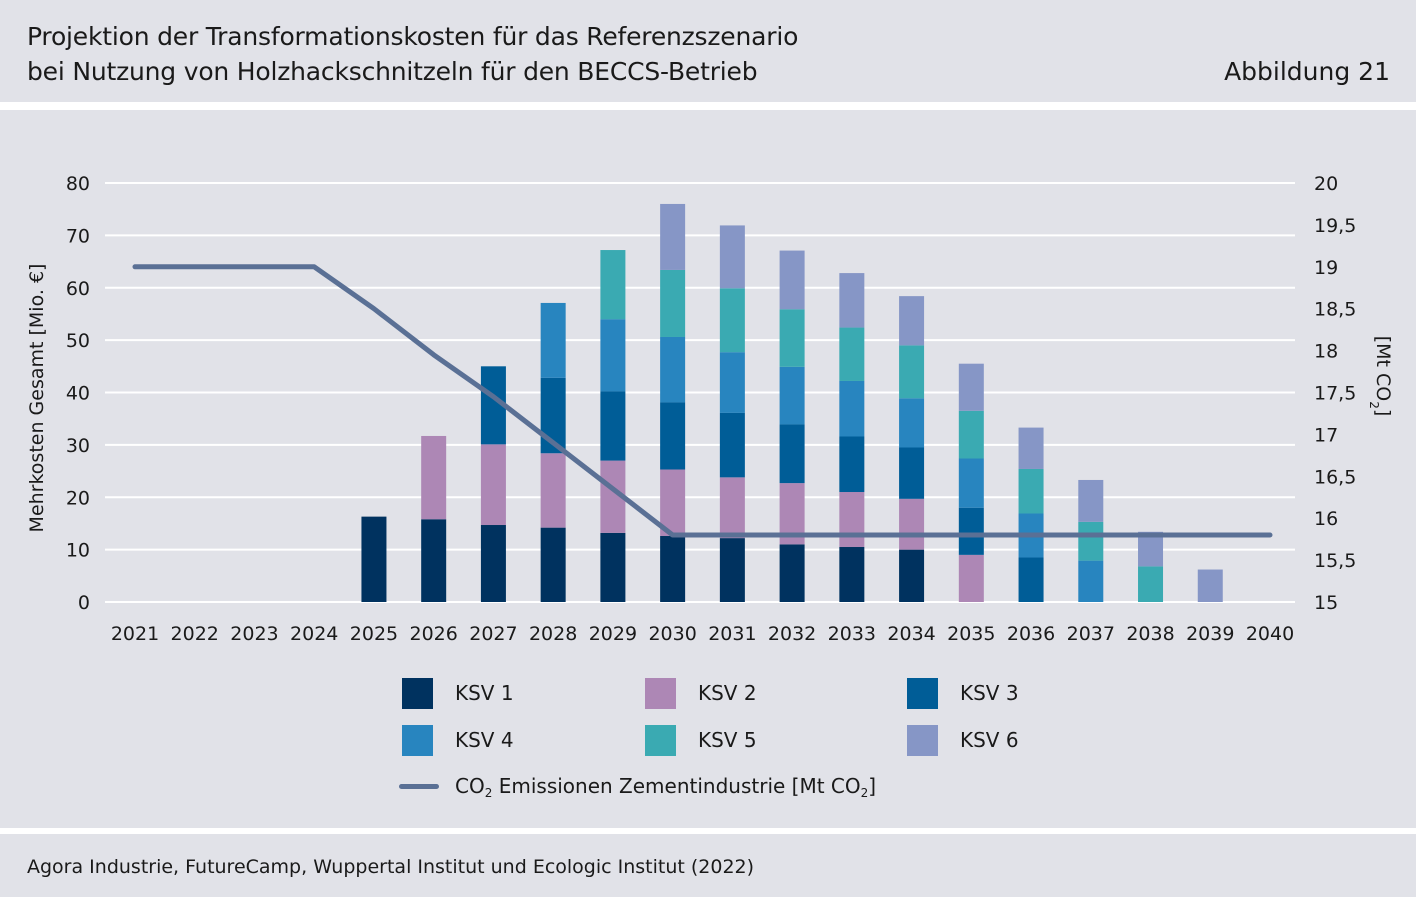 The image size is (1416, 897). Describe the element at coordinates (1270, 634) in the screenshot. I see `x-tick-label: 2040` at that location.